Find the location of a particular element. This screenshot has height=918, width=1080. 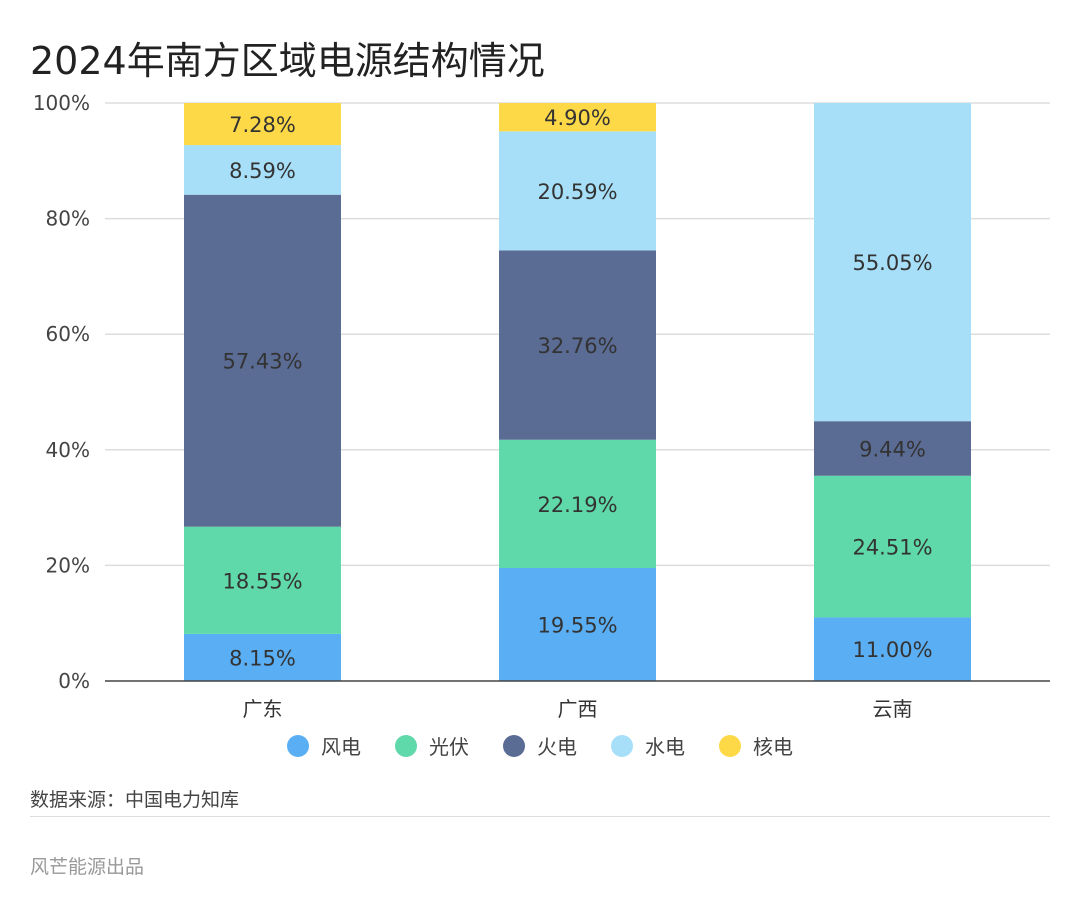

data-label: 8.15% is located at coordinates (262, 658).